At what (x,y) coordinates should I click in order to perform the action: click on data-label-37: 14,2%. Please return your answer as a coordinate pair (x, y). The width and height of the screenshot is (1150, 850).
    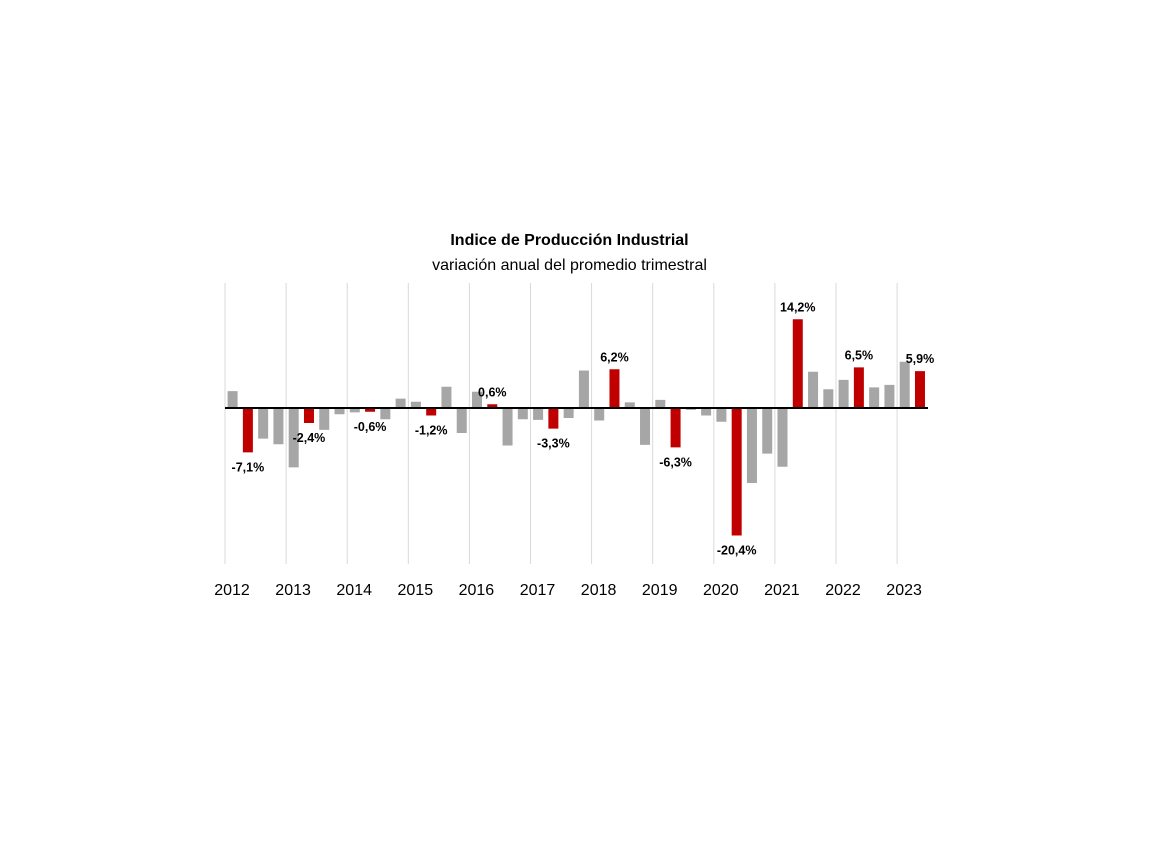
    Looking at the image, I should click on (797, 307).